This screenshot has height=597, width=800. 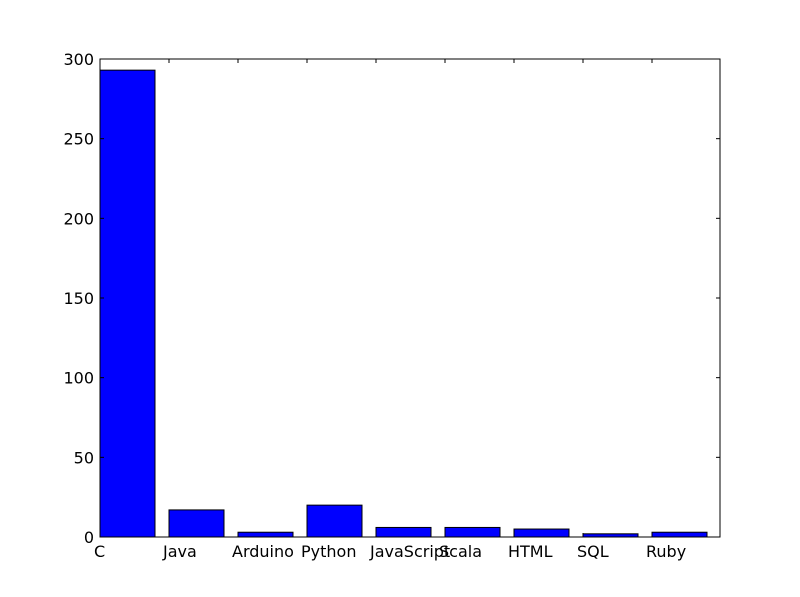 I want to click on x-tick-label-java: Java, so click(x=179, y=551).